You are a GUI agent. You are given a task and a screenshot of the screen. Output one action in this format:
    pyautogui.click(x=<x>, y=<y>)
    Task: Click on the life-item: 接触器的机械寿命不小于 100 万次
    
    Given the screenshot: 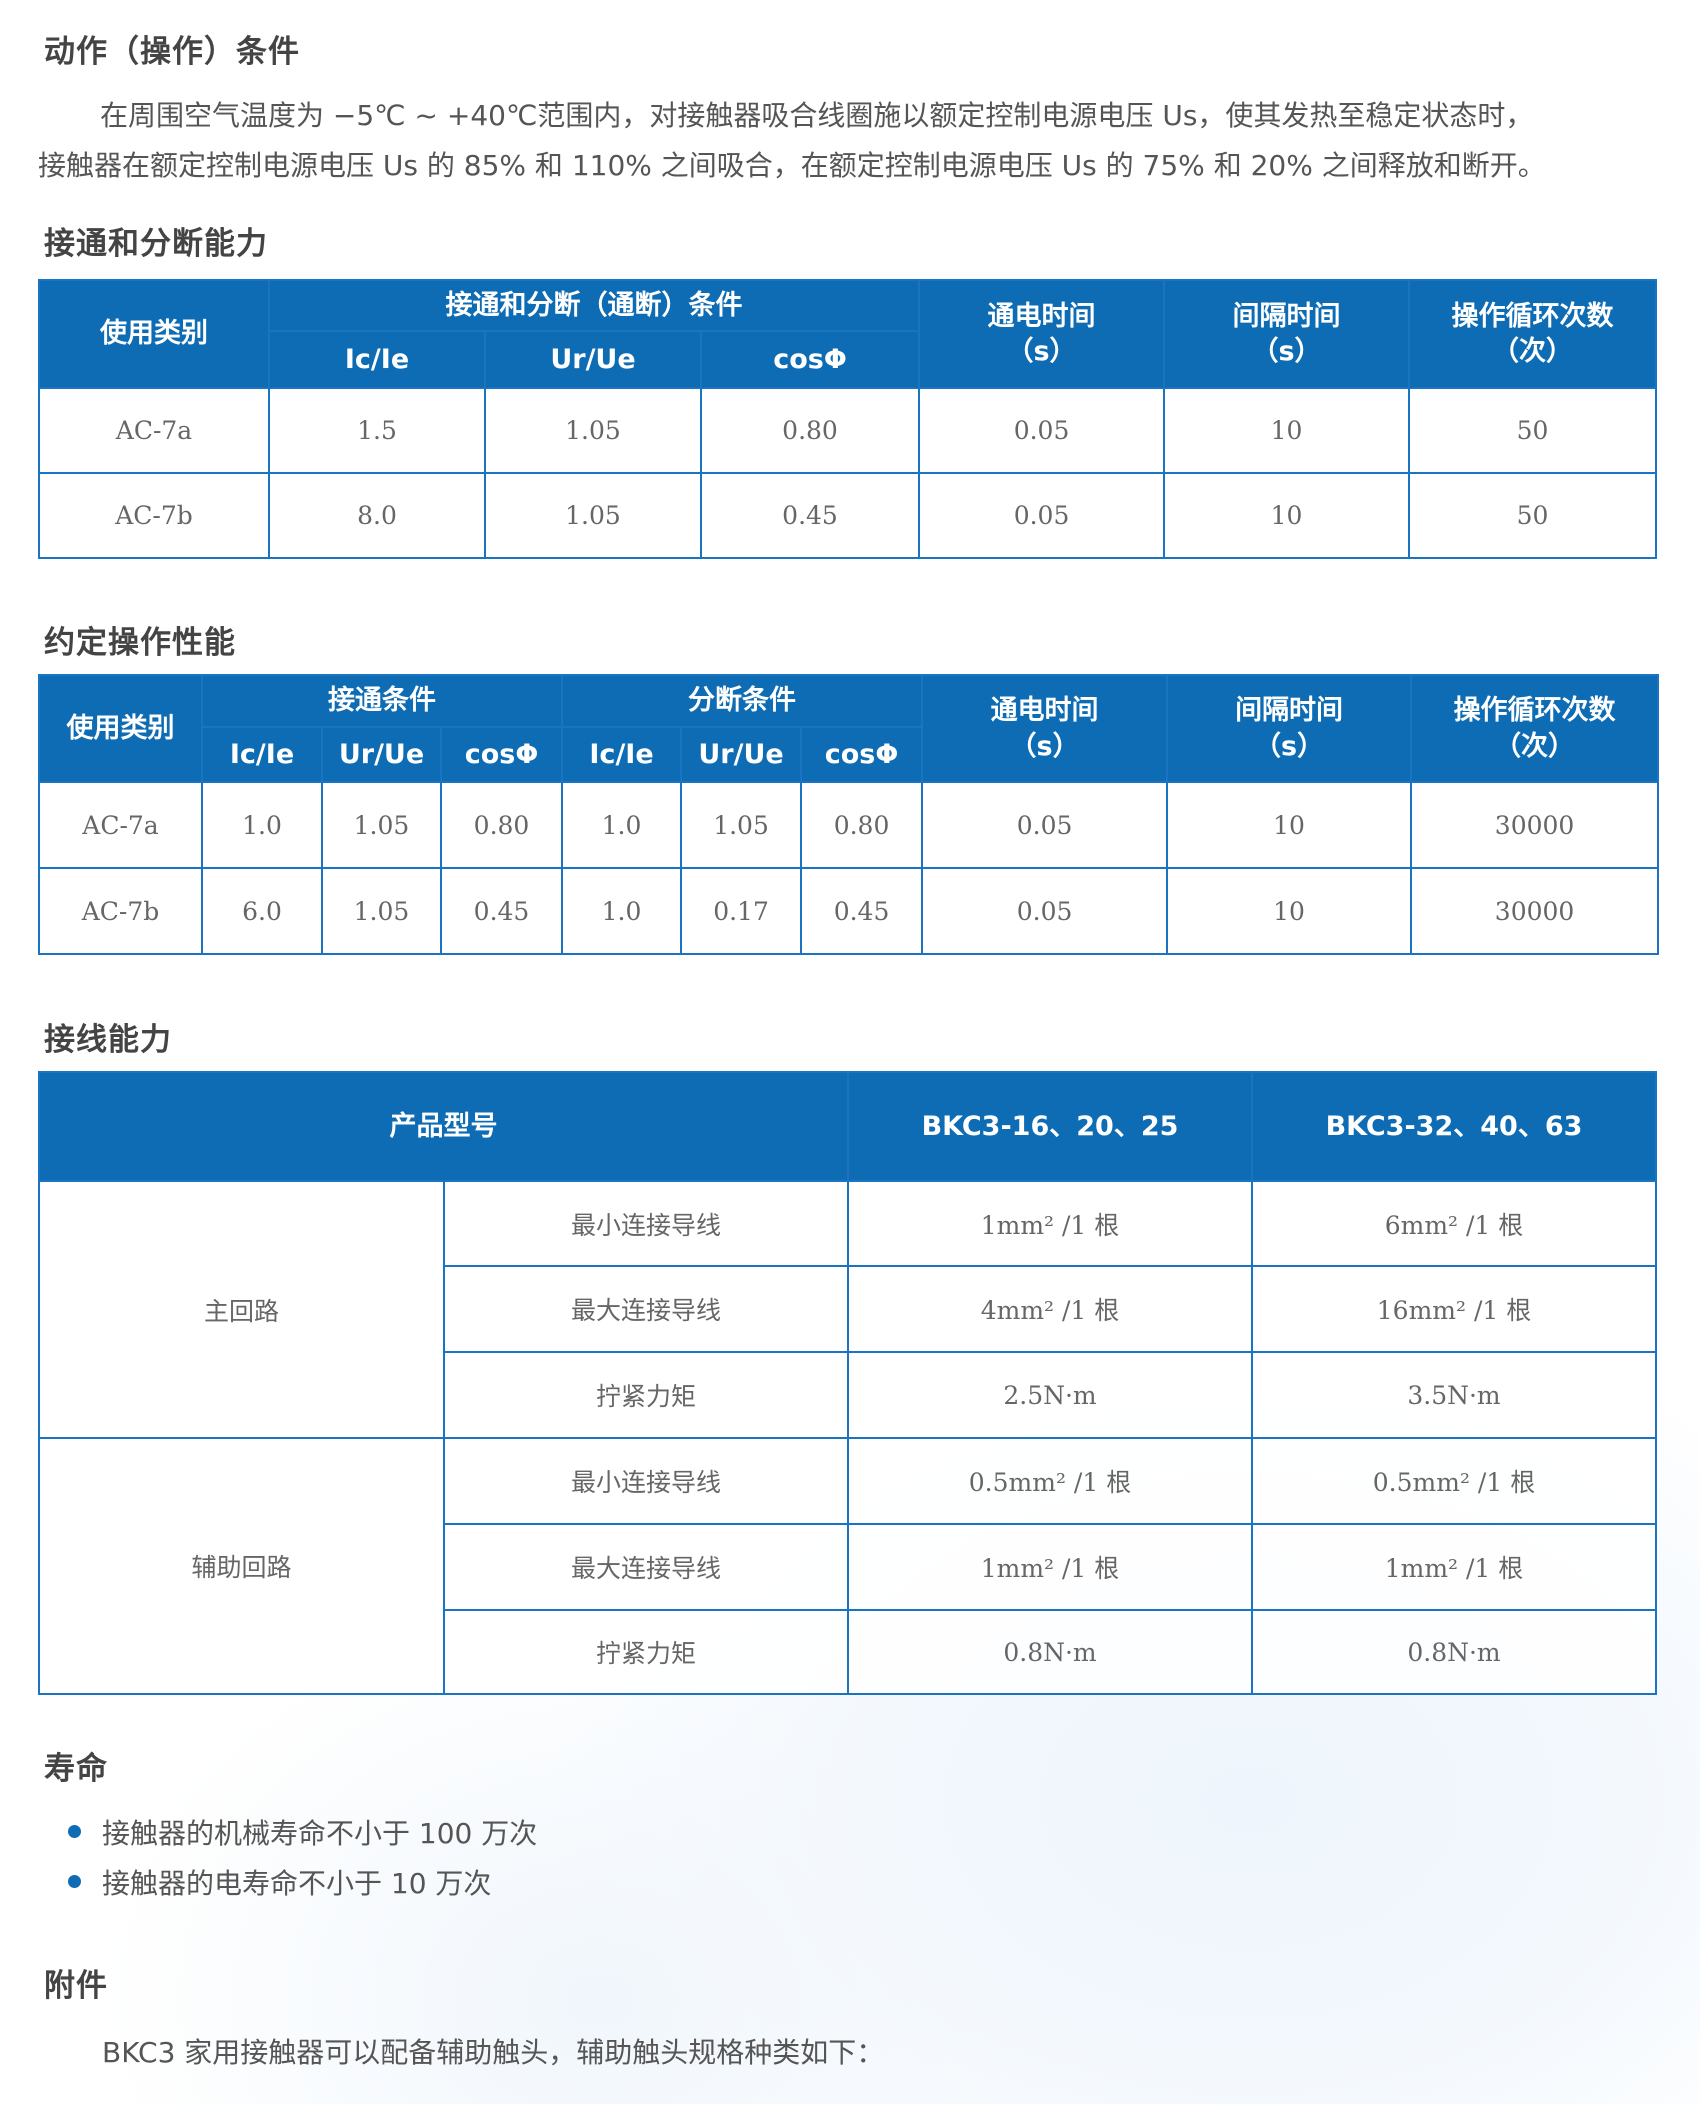 What is the action you would take?
    pyautogui.click(x=320, y=1833)
    